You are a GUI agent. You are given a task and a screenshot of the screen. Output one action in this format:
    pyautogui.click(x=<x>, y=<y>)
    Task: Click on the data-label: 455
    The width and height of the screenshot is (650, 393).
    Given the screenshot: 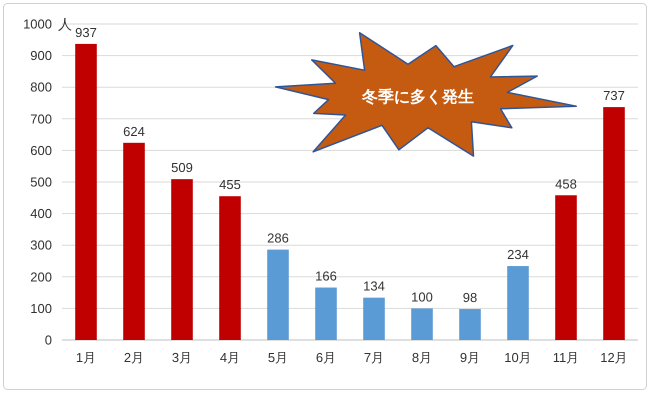 What is the action you would take?
    pyautogui.click(x=230, y=184)
    